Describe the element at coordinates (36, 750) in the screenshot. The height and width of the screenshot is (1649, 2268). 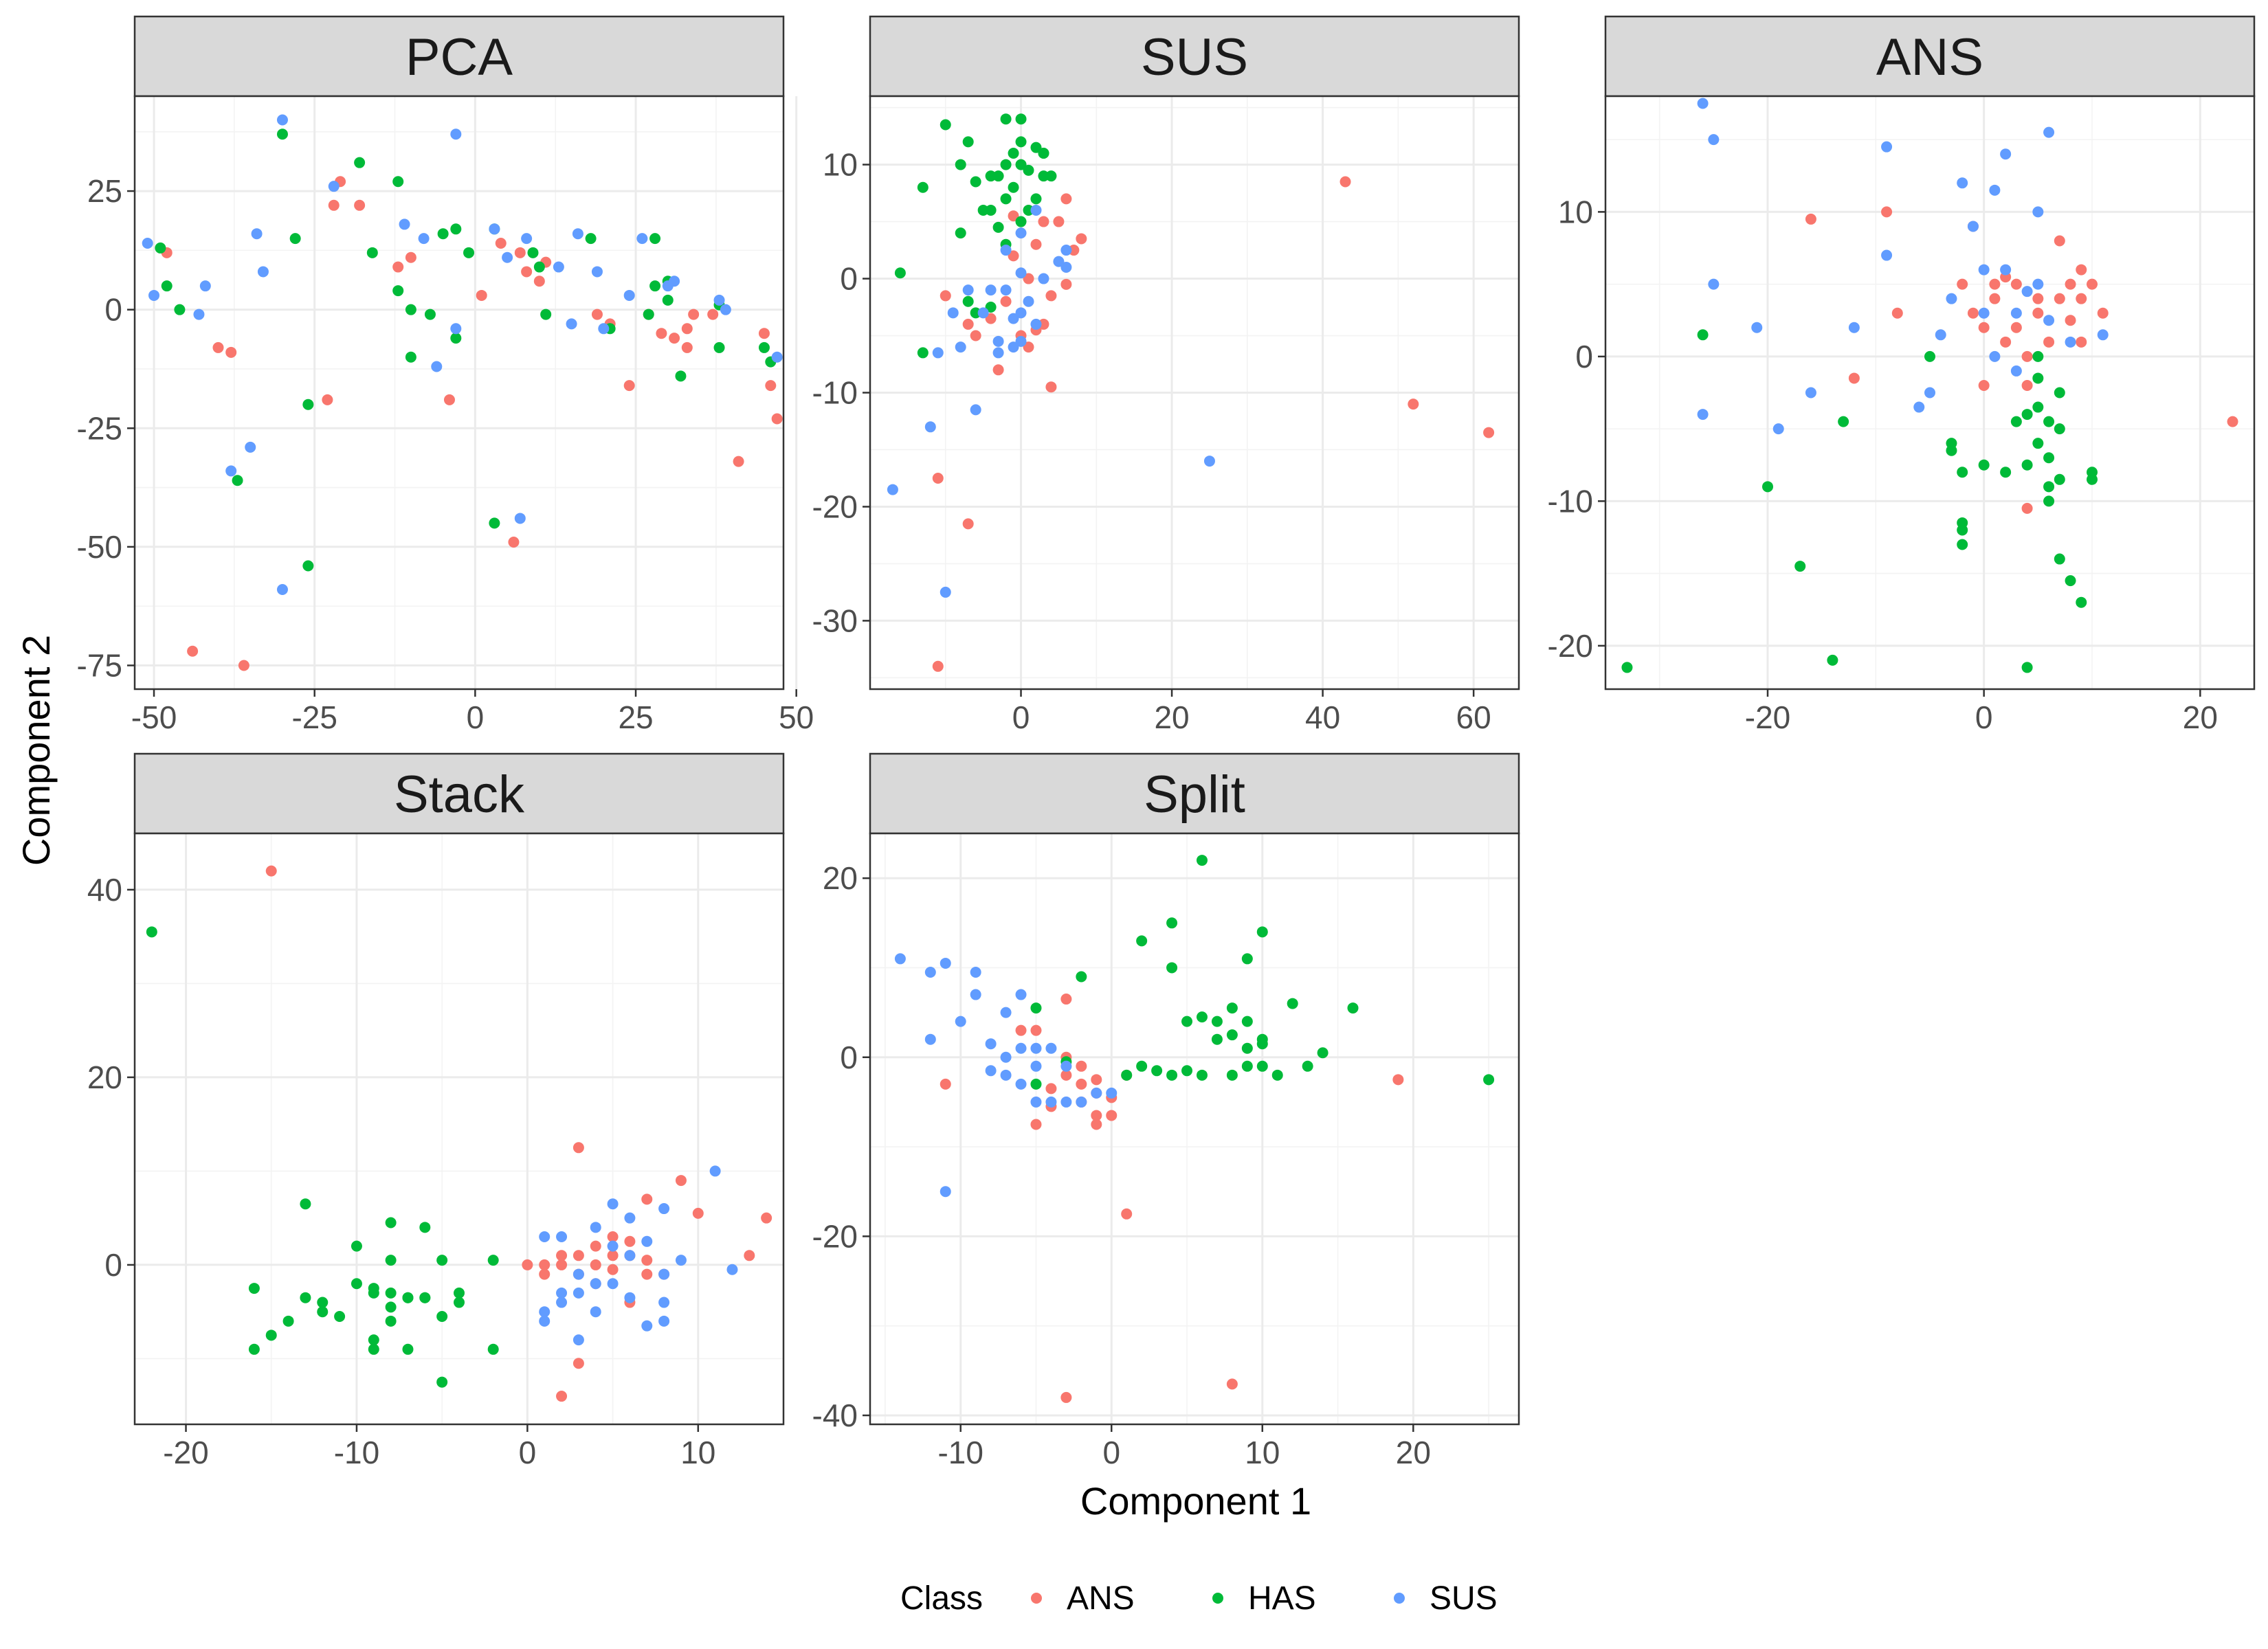
I see `y-axis-title: Component 2` at that location.